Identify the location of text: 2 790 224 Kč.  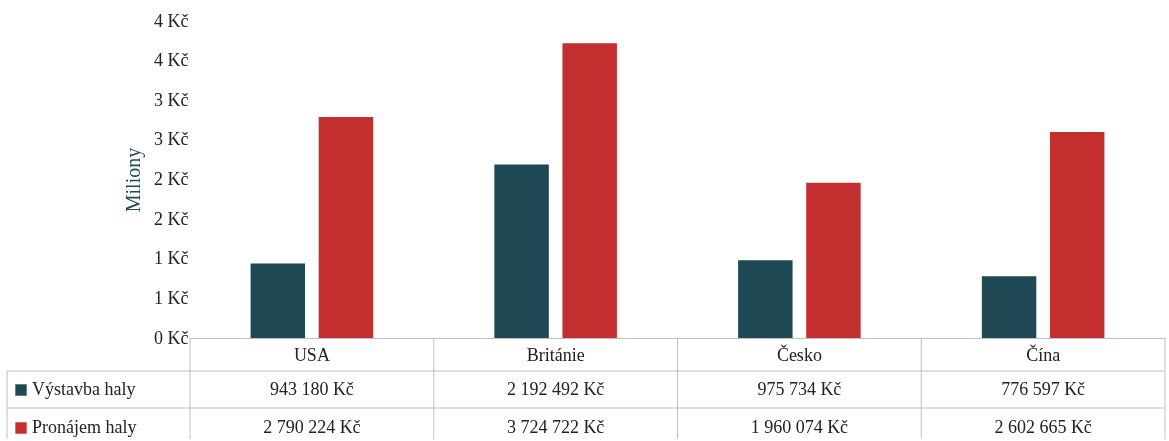
(312, 427).